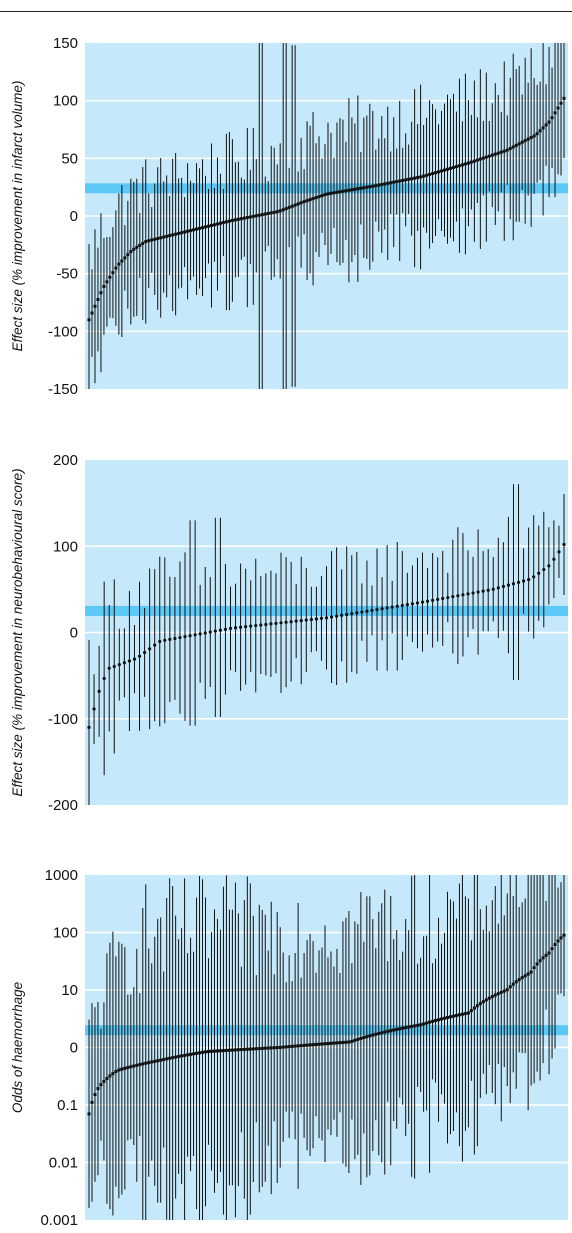 The height and width of the screenshot is (1233, 572). I want to click on y-tick-label: -150, so click(63, 389).